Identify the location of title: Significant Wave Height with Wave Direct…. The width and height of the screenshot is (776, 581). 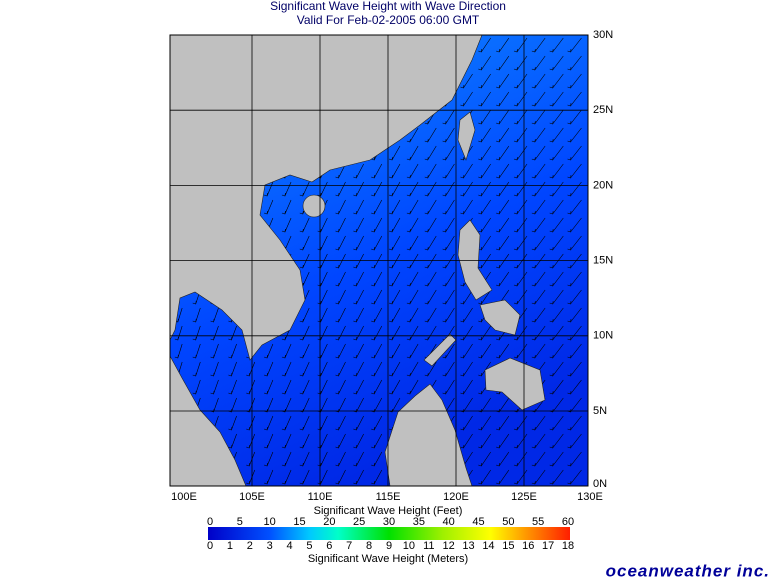
(388, 6).